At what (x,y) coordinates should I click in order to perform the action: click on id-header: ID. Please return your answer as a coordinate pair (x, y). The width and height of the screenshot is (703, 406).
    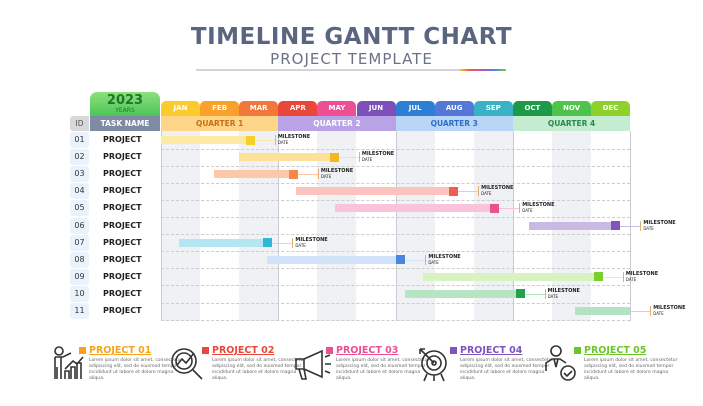
    Looking at the image, I should click on (79, 123).